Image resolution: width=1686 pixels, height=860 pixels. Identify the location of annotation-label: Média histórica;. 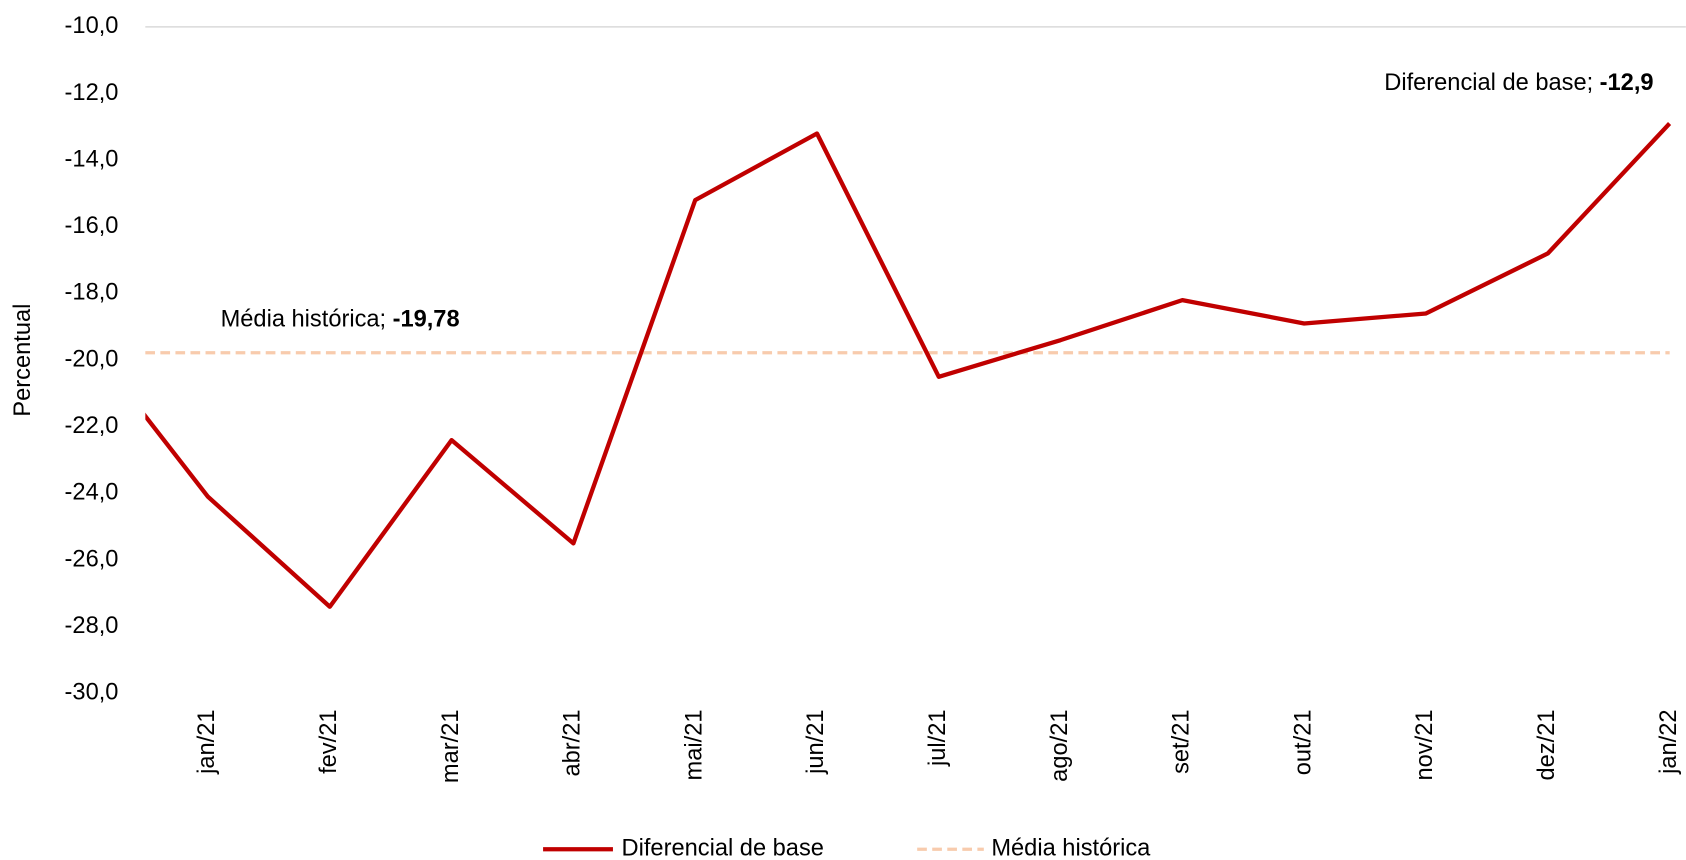
(304, 320).